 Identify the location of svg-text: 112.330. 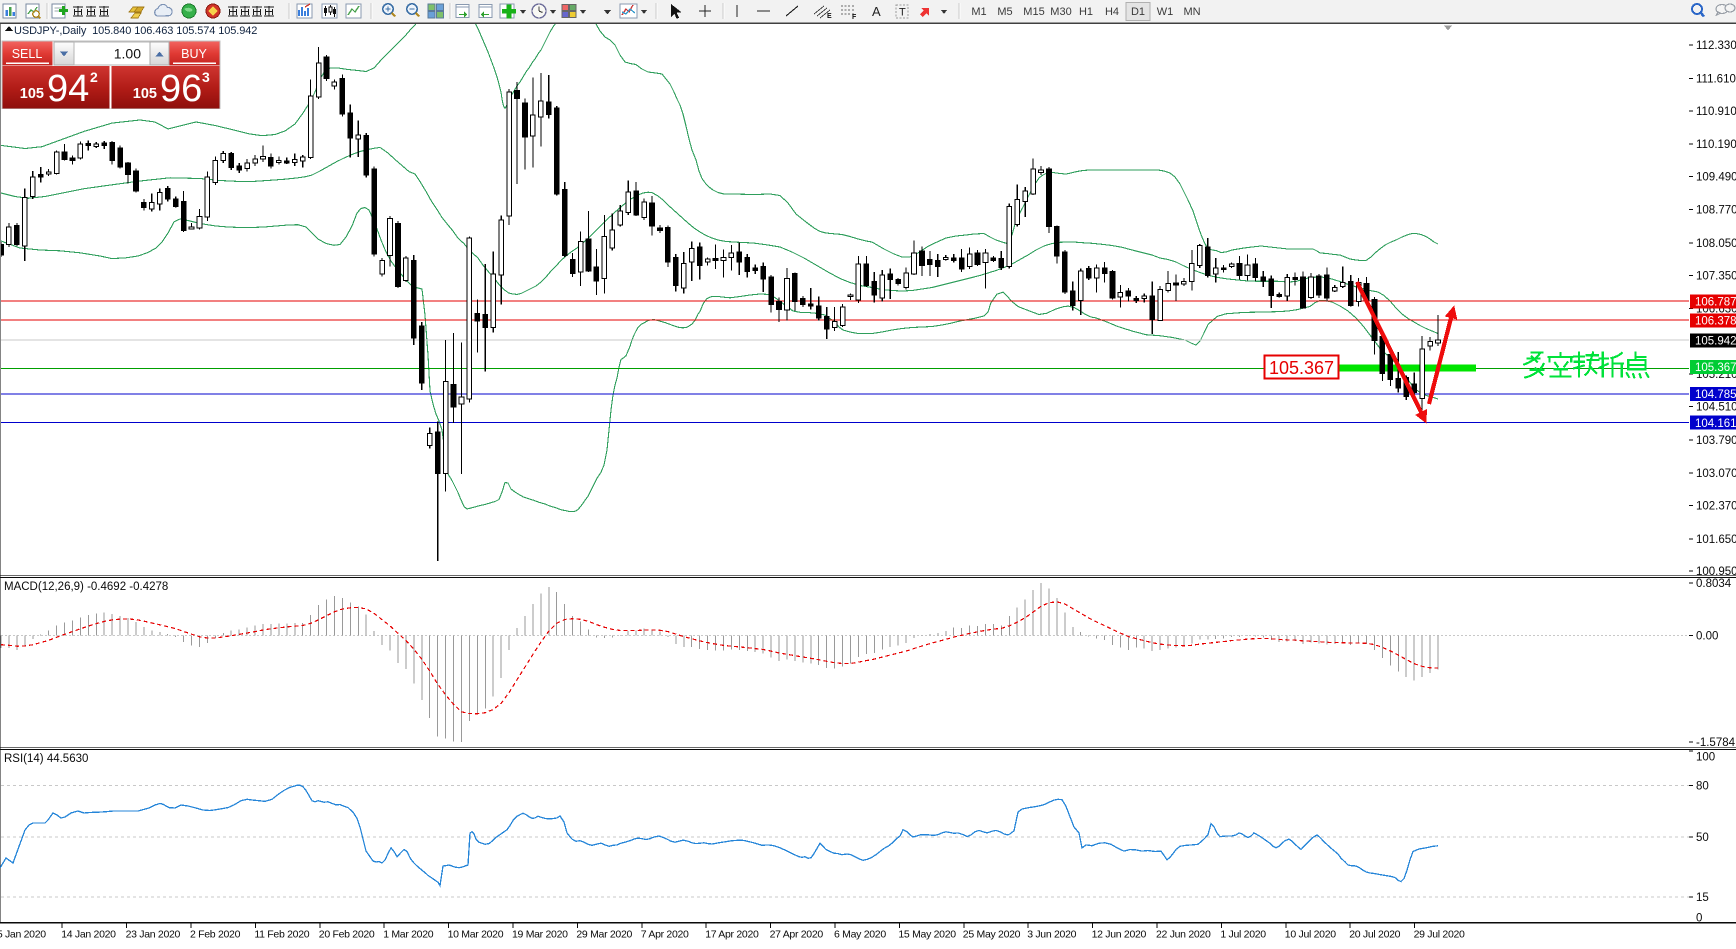
(1716, 46).